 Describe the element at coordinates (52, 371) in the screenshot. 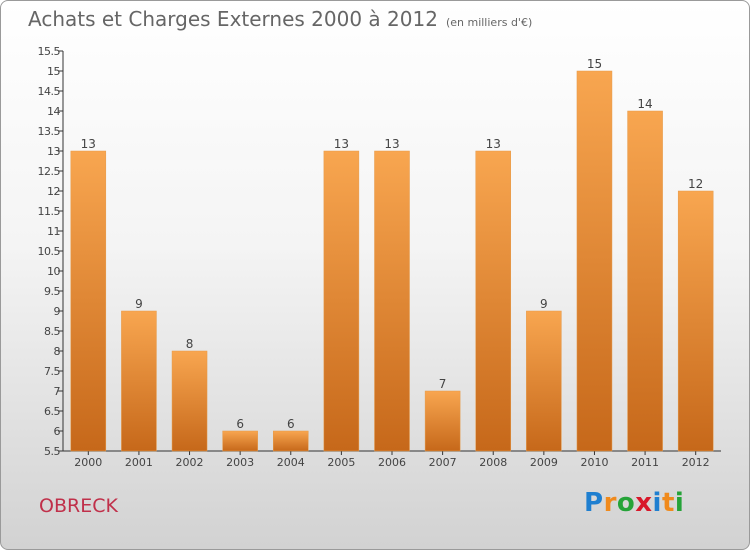

I see `y-tick-label: 7.5` at that location.